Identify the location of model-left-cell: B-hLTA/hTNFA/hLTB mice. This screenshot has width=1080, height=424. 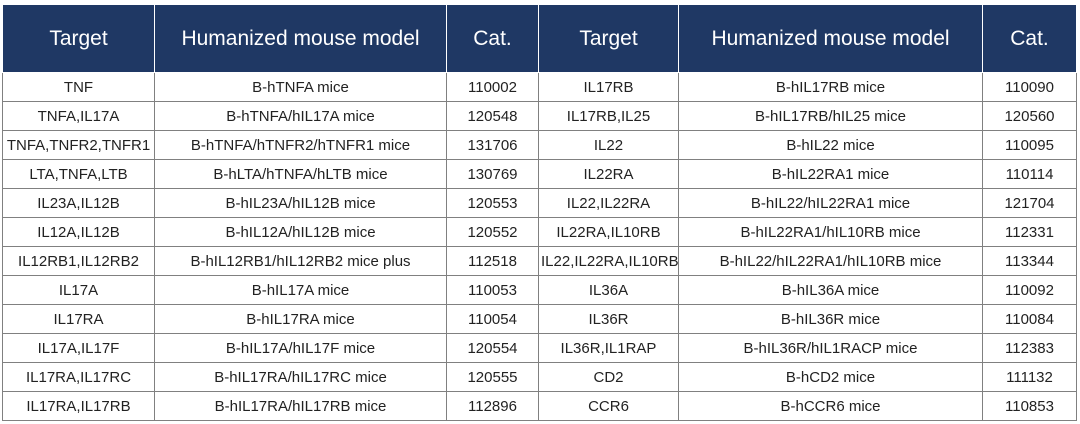
(300, 174).